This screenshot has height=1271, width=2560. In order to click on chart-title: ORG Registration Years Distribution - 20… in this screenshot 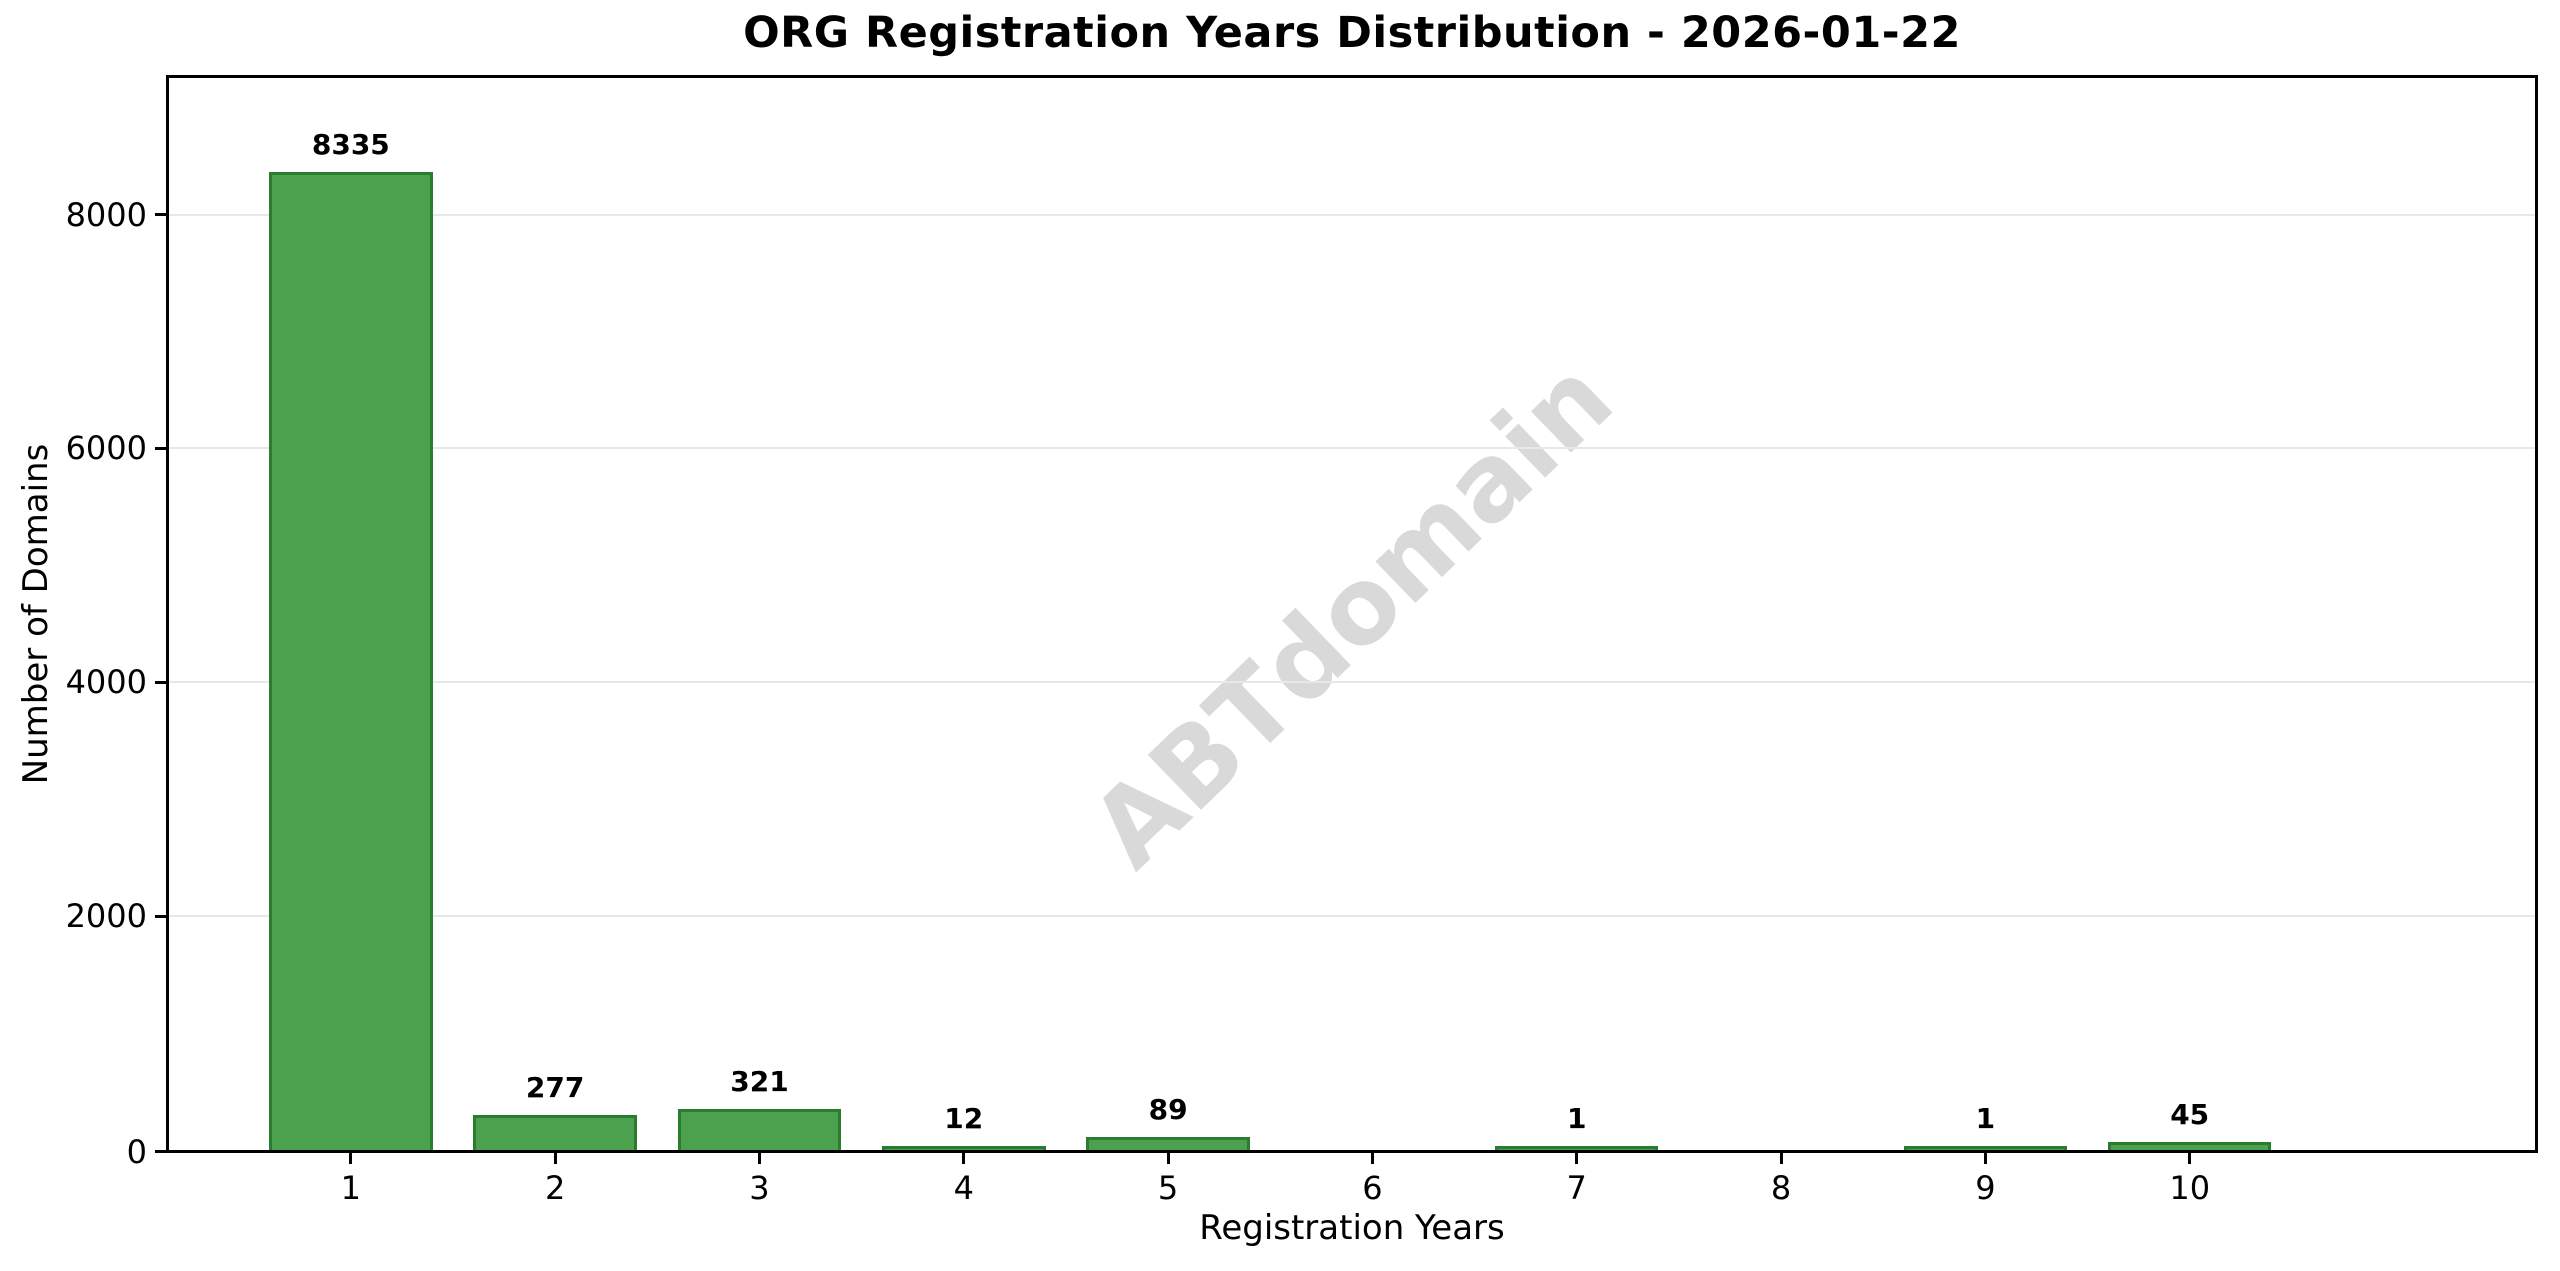, I will do `click(1352, 33)`.